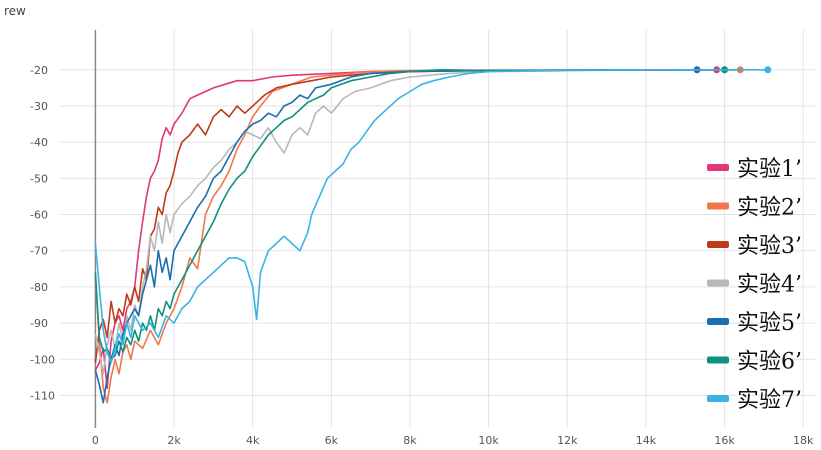 This screenshot has height=450, width=821. What do you see at coordinates (410, 440) in the screenshot?
I see `x-tick-label: 8k` at bounding box center [410, 440].